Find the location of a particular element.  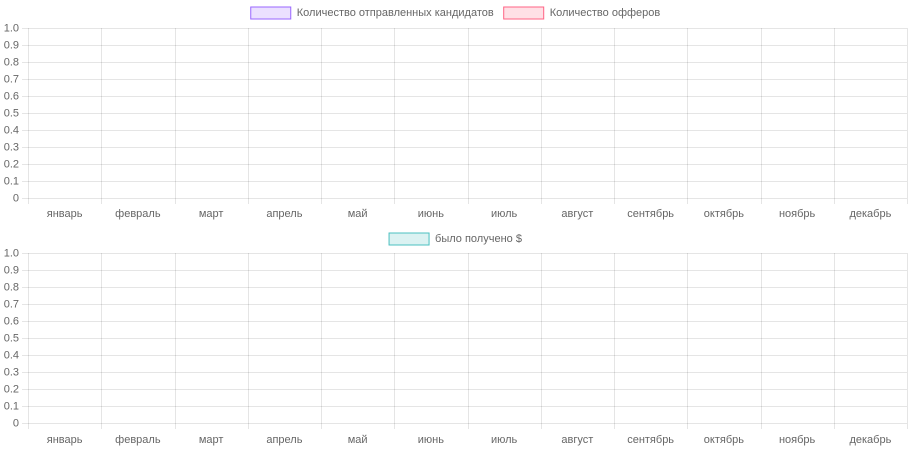

legend-label: Количество офферов is located at coordinates (605, 13).